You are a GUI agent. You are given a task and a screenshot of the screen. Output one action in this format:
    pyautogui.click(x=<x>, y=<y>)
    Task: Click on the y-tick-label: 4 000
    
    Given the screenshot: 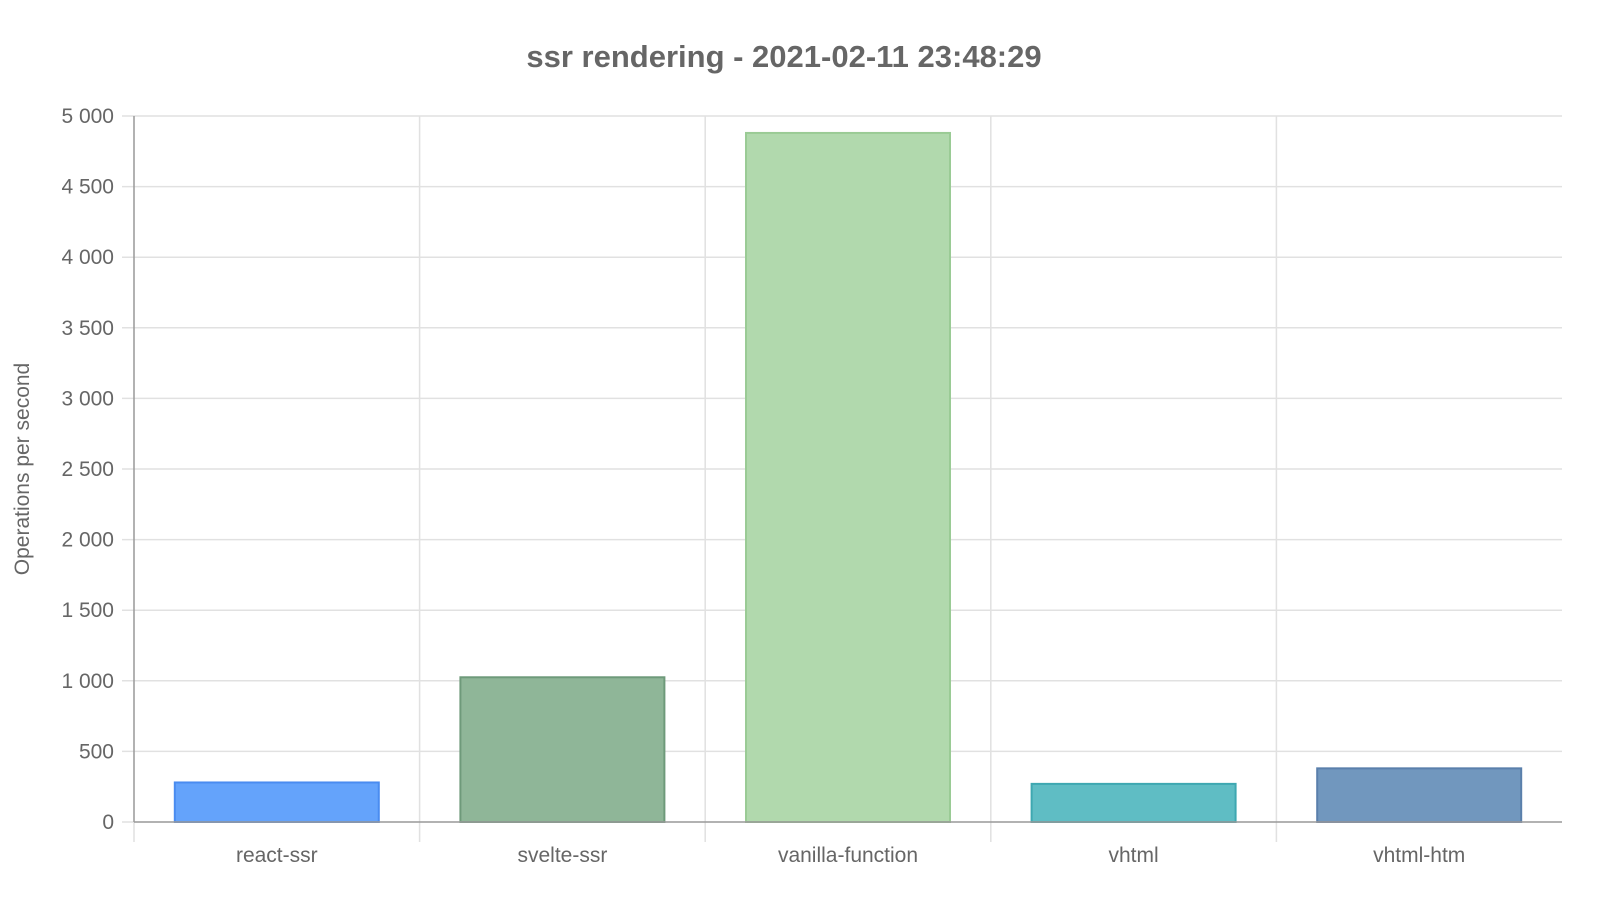 What is the action you would take?
    pyautogui.click(x=87, y=257)
    